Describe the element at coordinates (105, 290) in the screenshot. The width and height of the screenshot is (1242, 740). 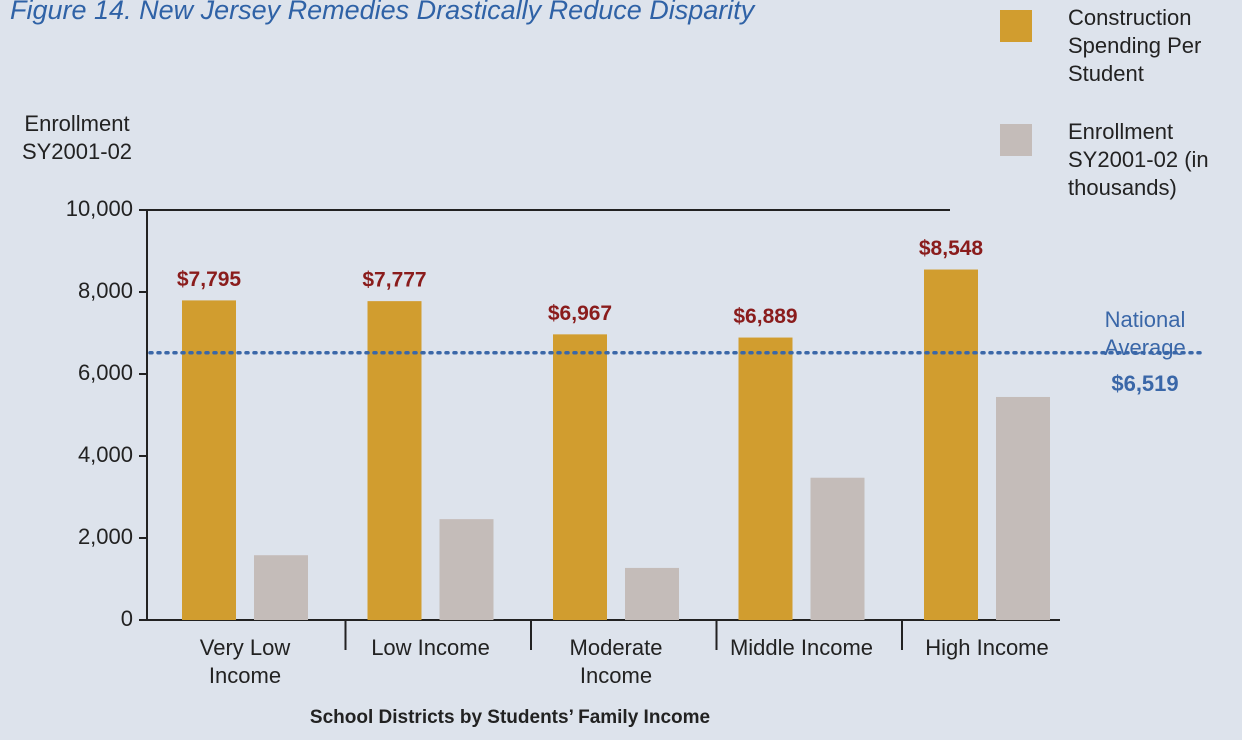
I see `y-tick-label: 8,000` at that location.